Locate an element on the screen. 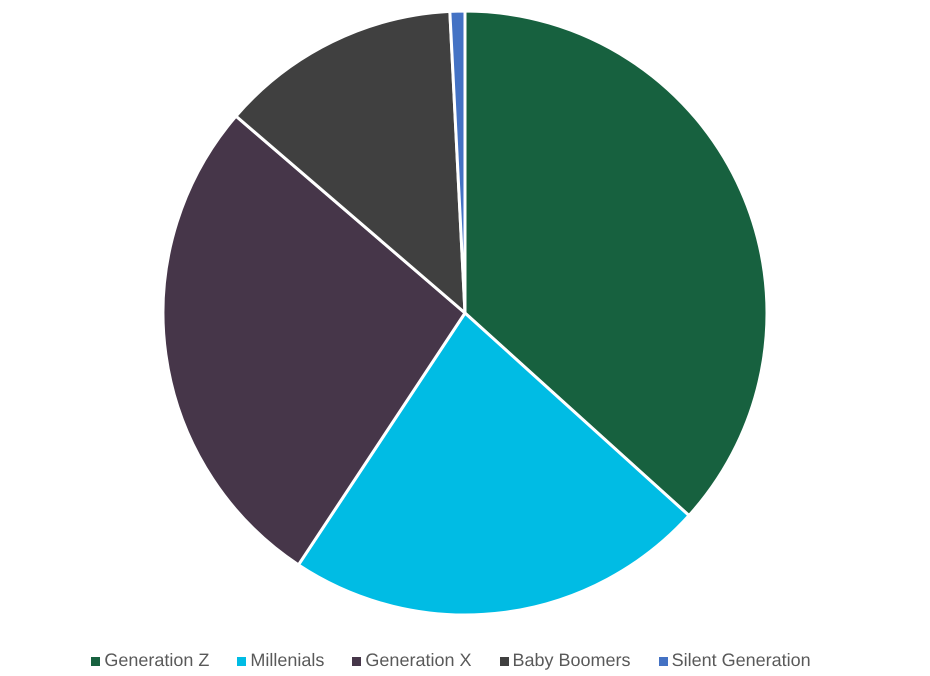 The height and width of the screenshot is (676, 930). legend-label: Millenials is located at coordinates (287, 660).